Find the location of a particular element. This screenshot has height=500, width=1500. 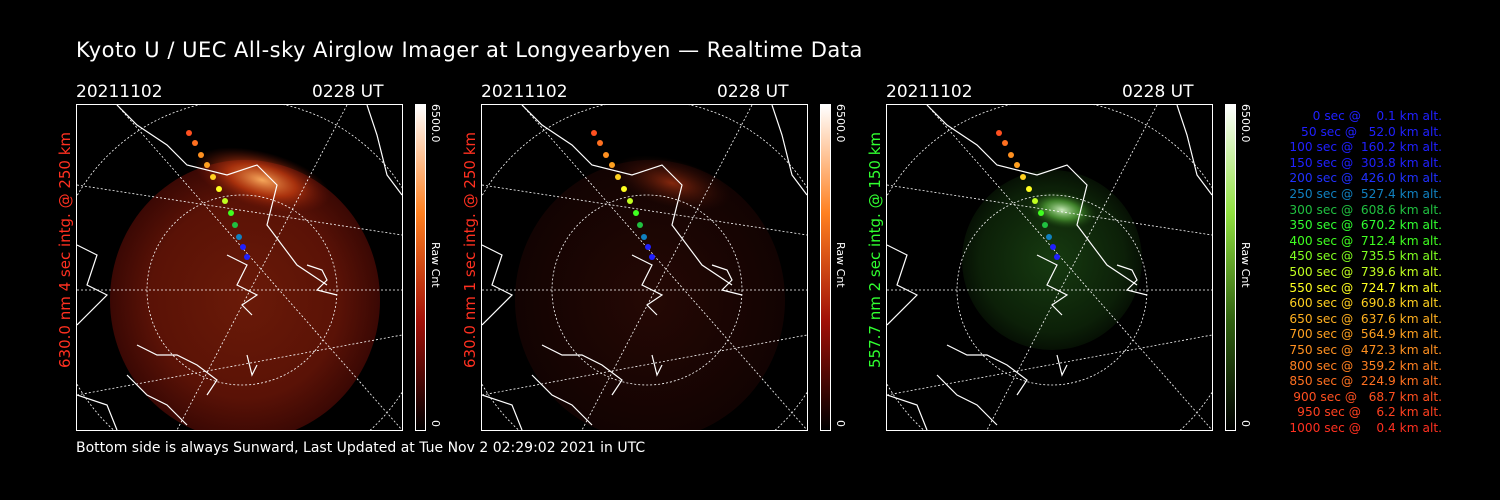

panel2-colorbar-unit: Raw Cnt is located at coordinates (840, 265).